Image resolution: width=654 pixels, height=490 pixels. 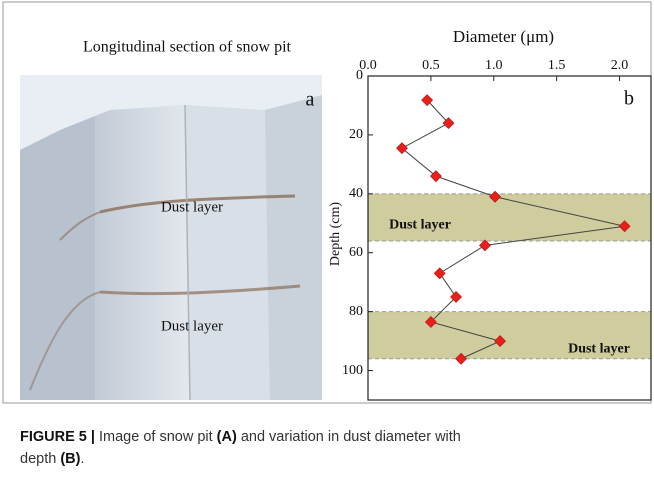 What do you see at coordinates (335, 234) in the screenshot?
I see `y-axis-label: Depth (cm)` at bounding box center [335, 234].